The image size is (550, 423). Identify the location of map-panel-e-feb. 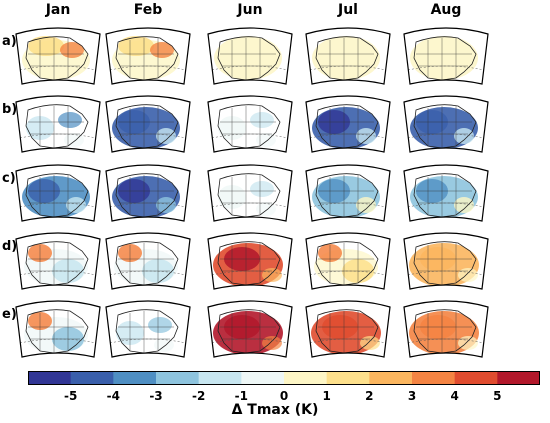
(148, 327).